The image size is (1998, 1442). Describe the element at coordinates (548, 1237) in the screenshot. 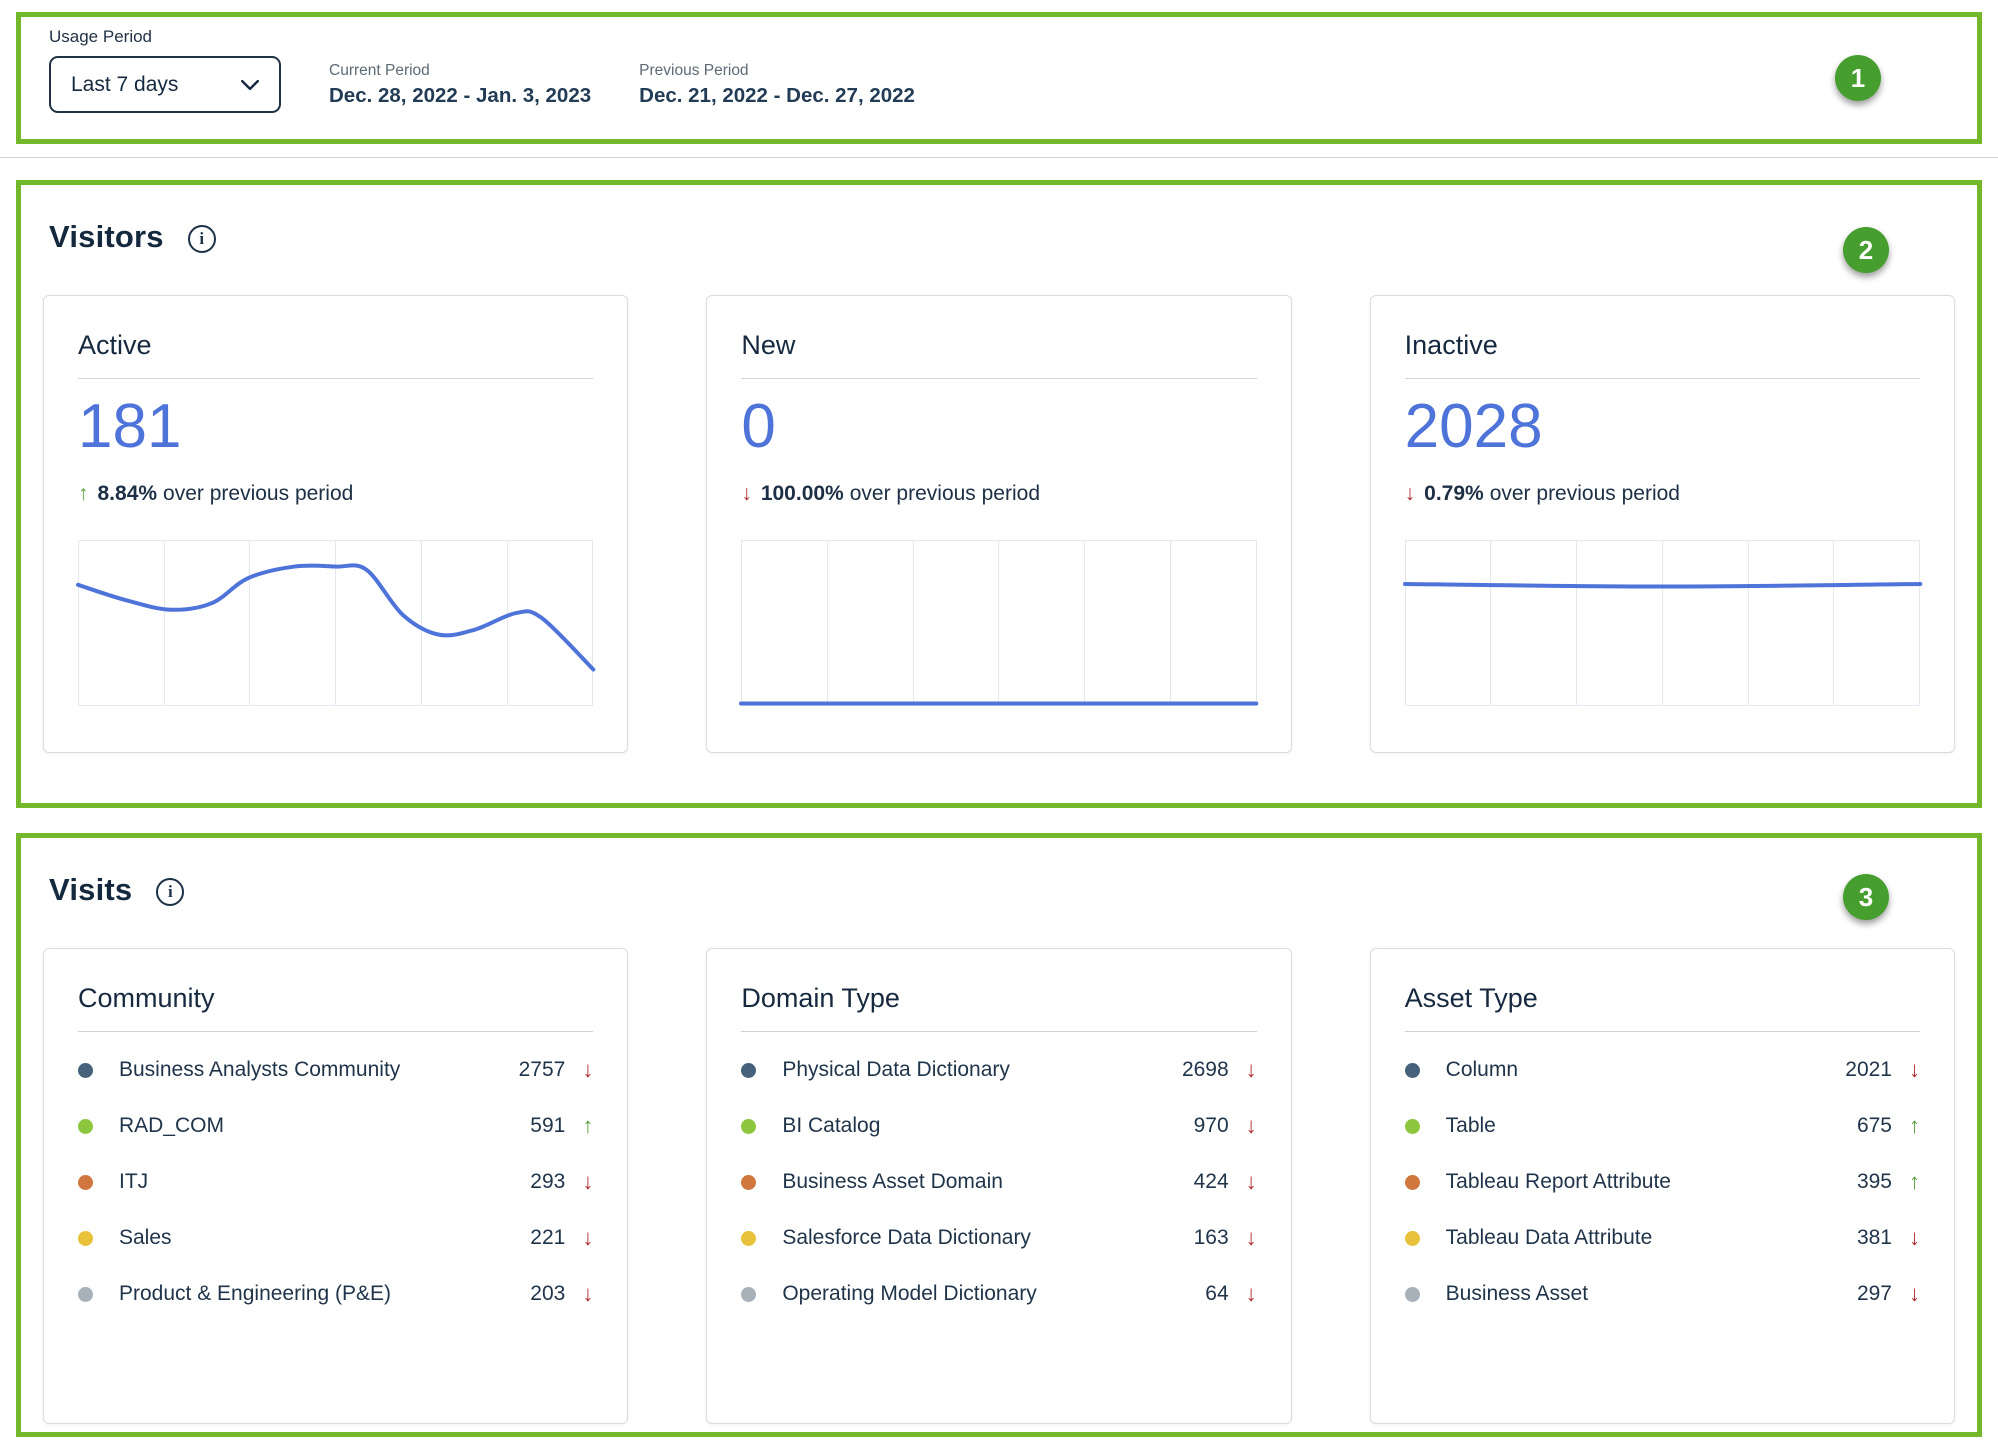

I see `item-value: 221` at that location.